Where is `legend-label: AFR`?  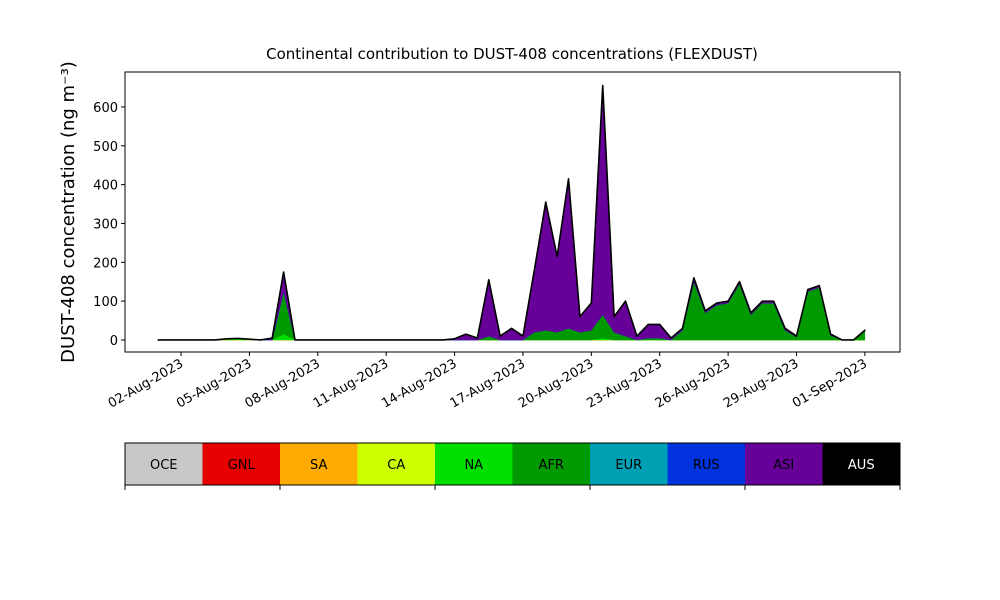 legend-label: AFR is located at coordinates (551, 465).